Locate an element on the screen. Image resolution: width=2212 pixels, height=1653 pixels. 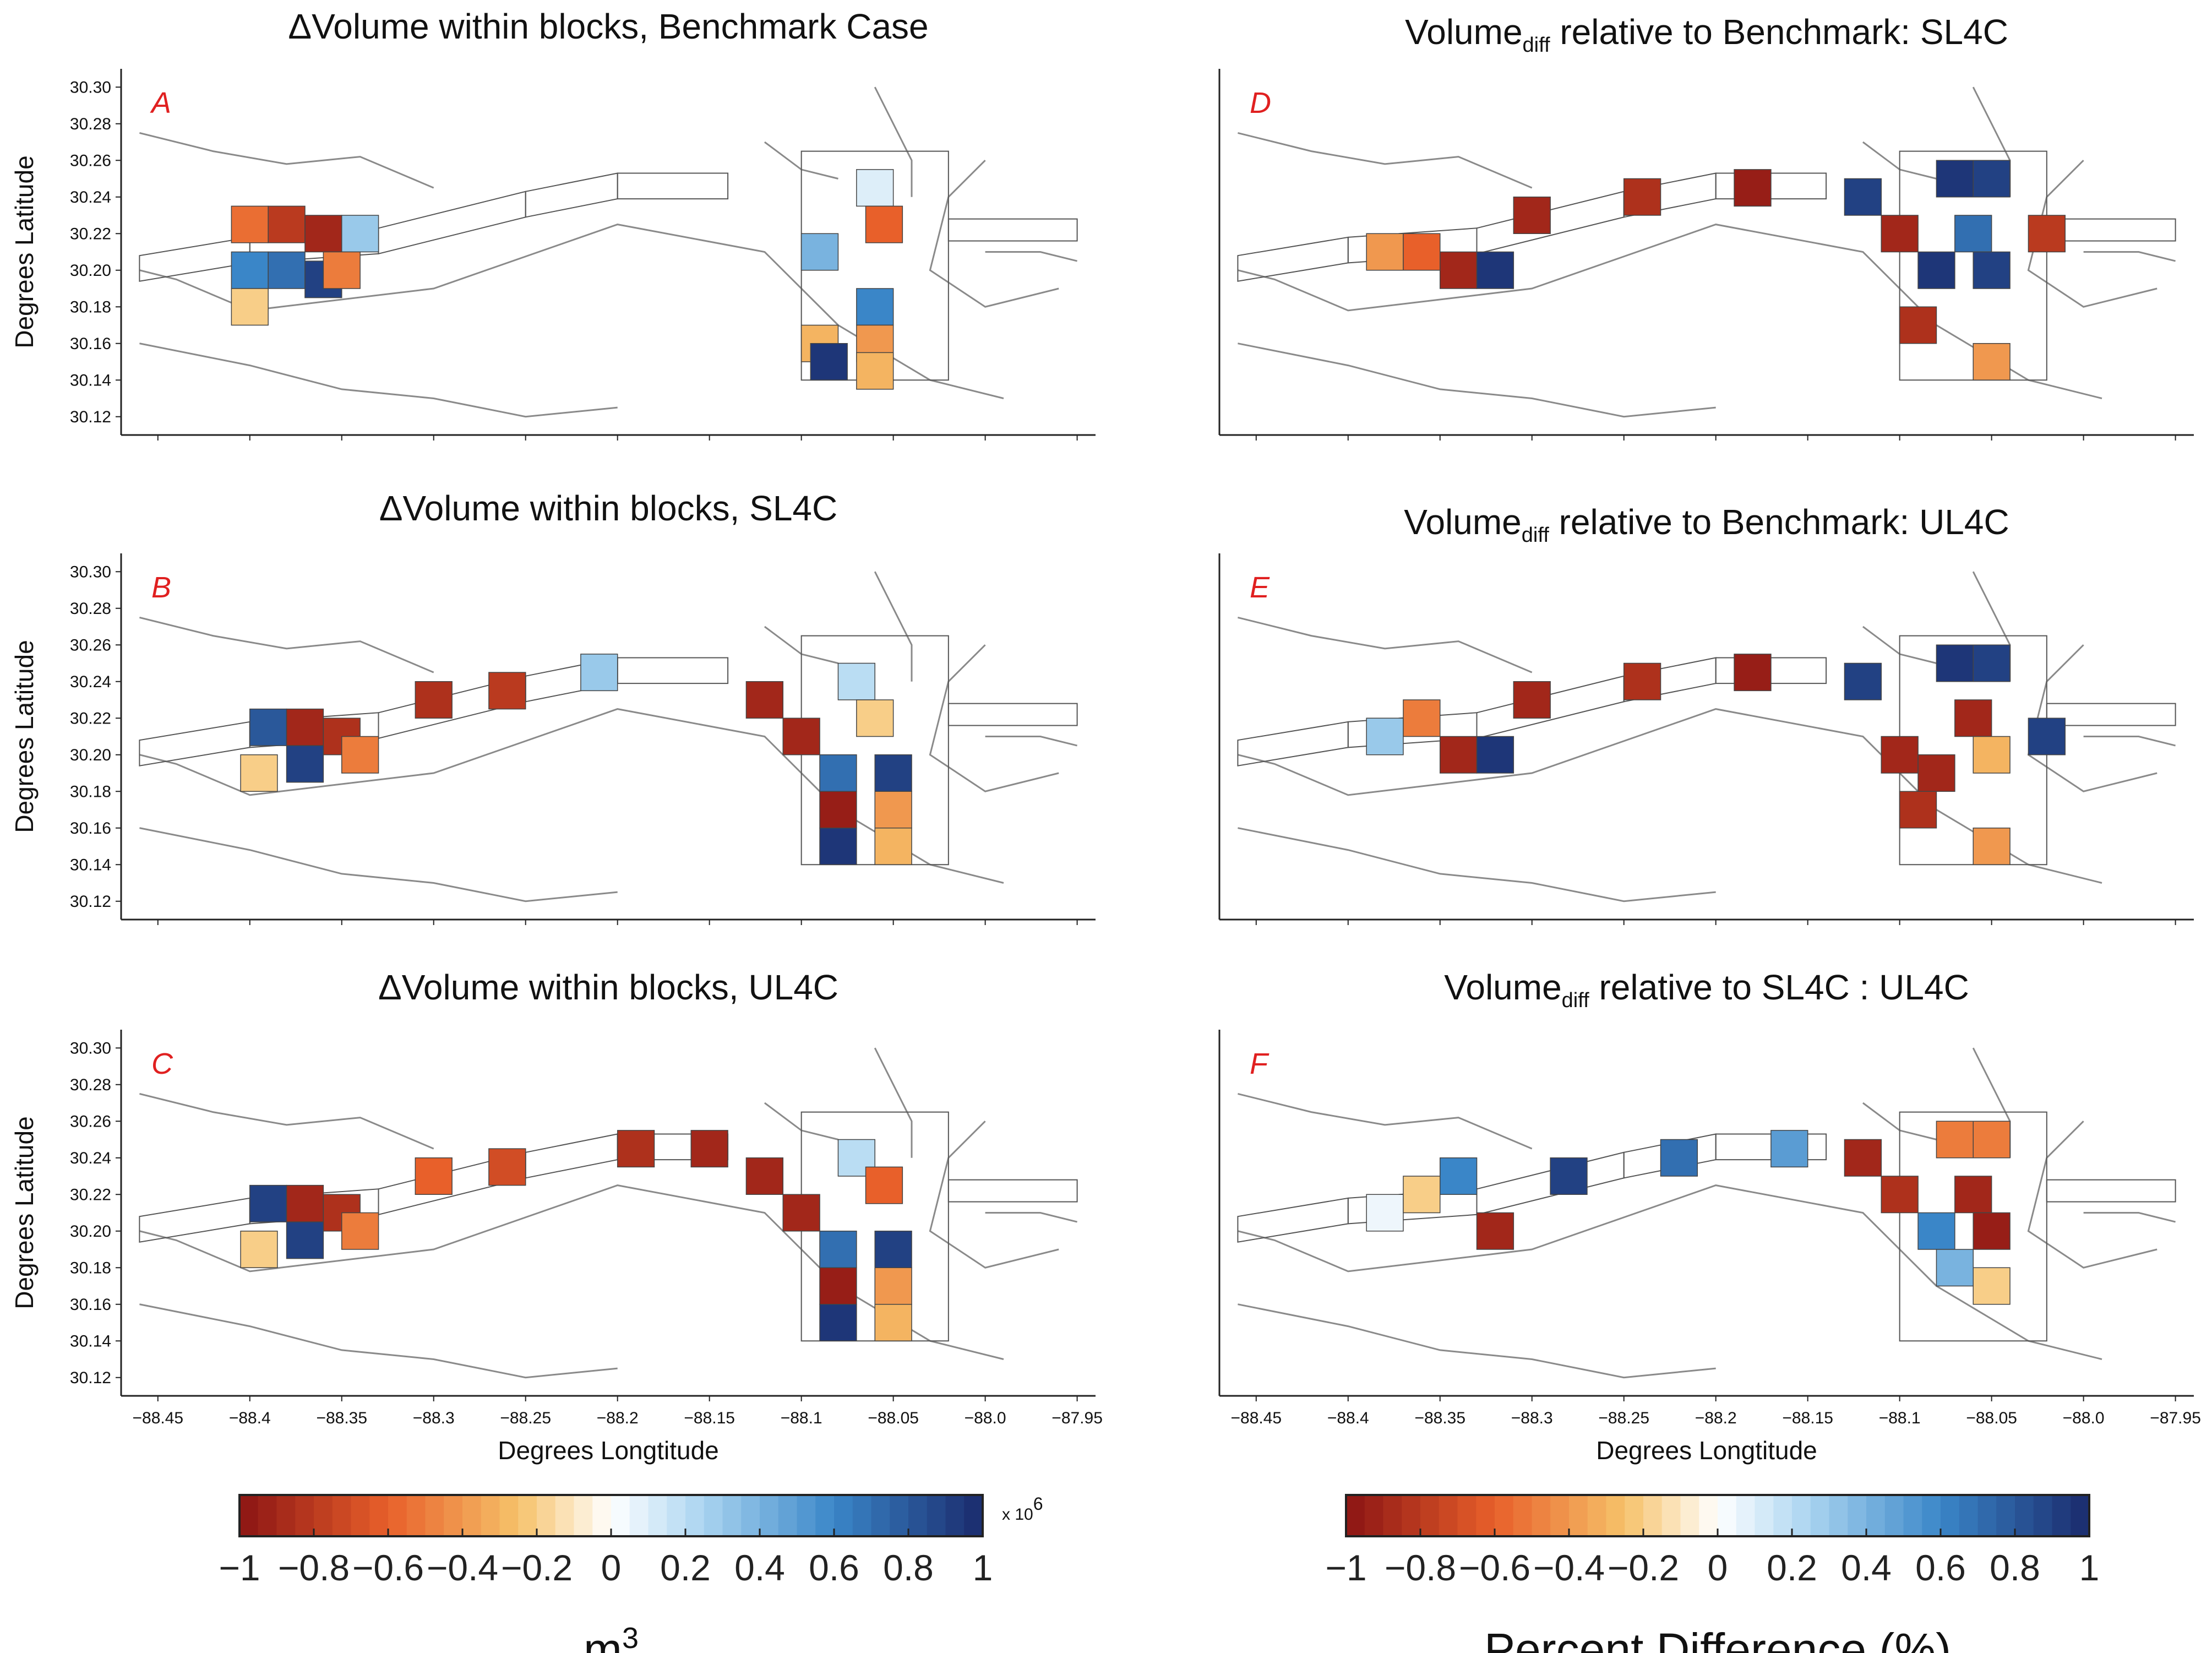
panel-D: Volumediff relative to Benchmark: SL4C D is located at coordinates (1706, 227).